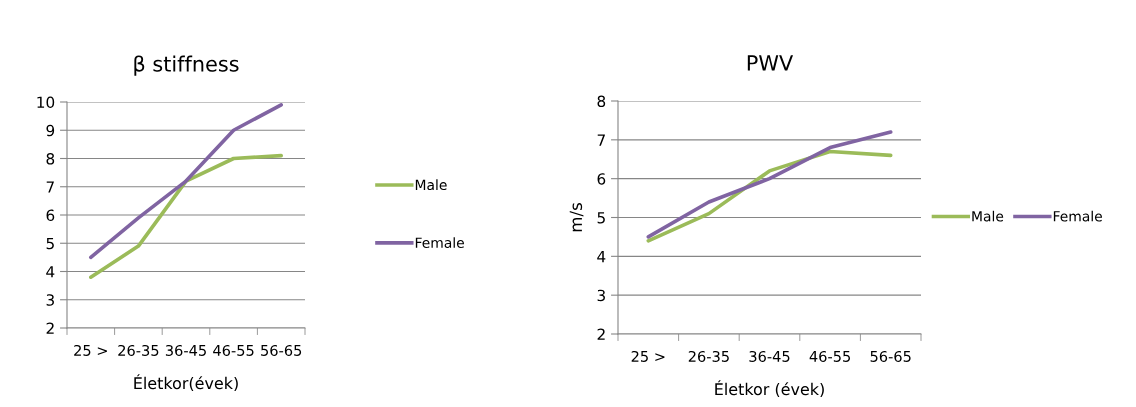  I want to click on y-tick-label: 10, so click(46, 102).